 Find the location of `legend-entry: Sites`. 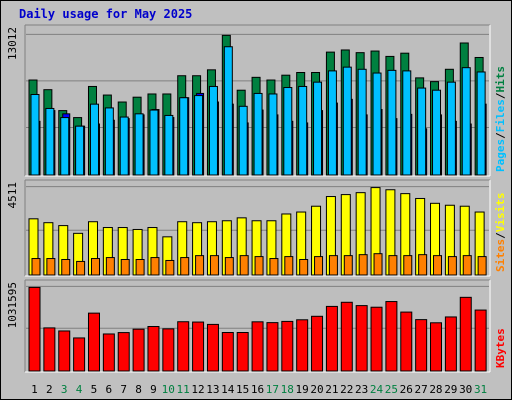

legend-entry: Sites is located at coordinates (500, 255).